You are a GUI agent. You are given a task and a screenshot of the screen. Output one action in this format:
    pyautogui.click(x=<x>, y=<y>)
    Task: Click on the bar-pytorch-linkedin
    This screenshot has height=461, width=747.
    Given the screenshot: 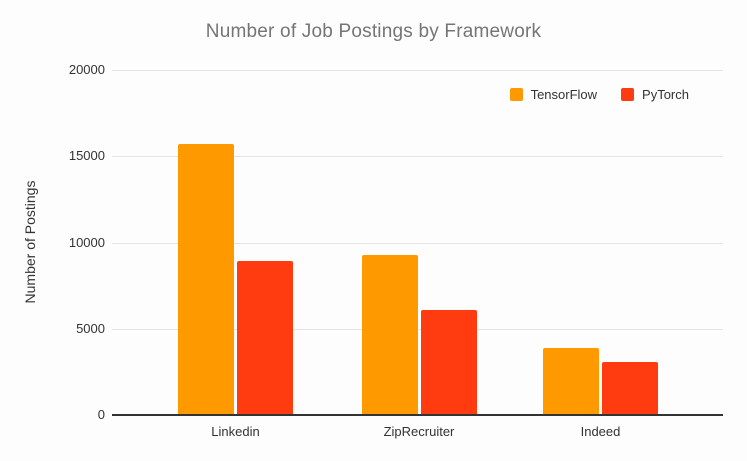 What is the action you would take?
    pyautogui.click(x=265, y=338)
    